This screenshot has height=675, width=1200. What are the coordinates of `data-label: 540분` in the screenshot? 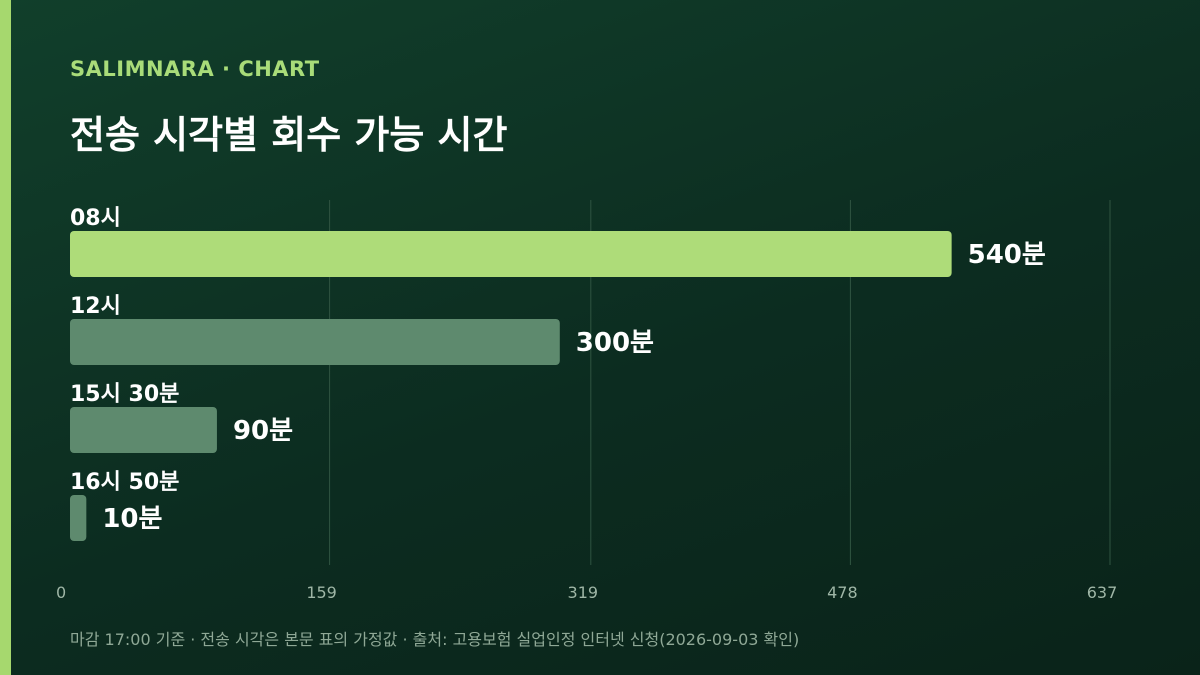 It's located at (1007, 255).